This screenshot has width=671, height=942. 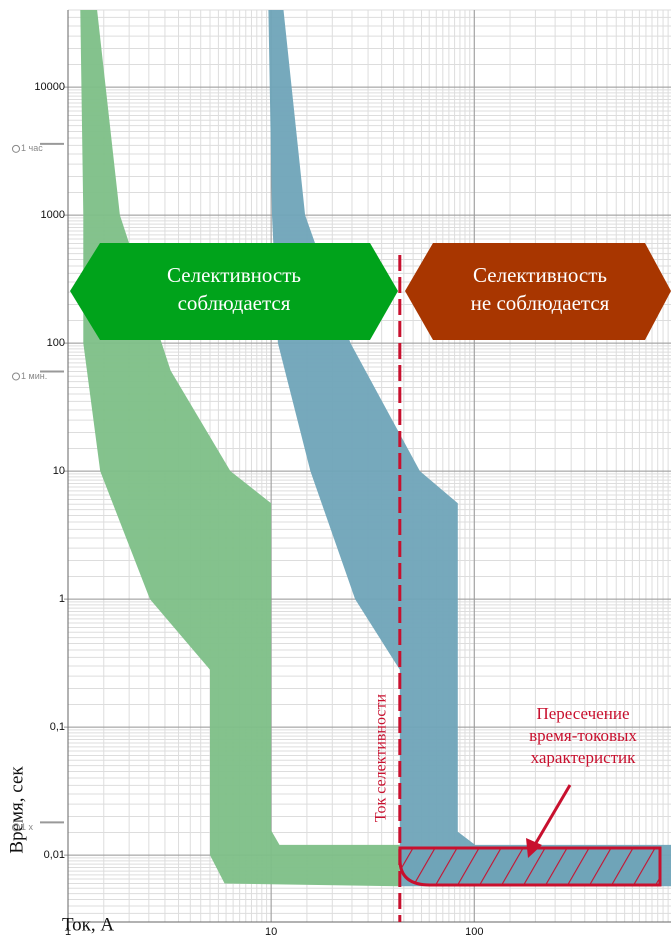 I want to click on x-tick-label: 100, so click(x=474, y=931).